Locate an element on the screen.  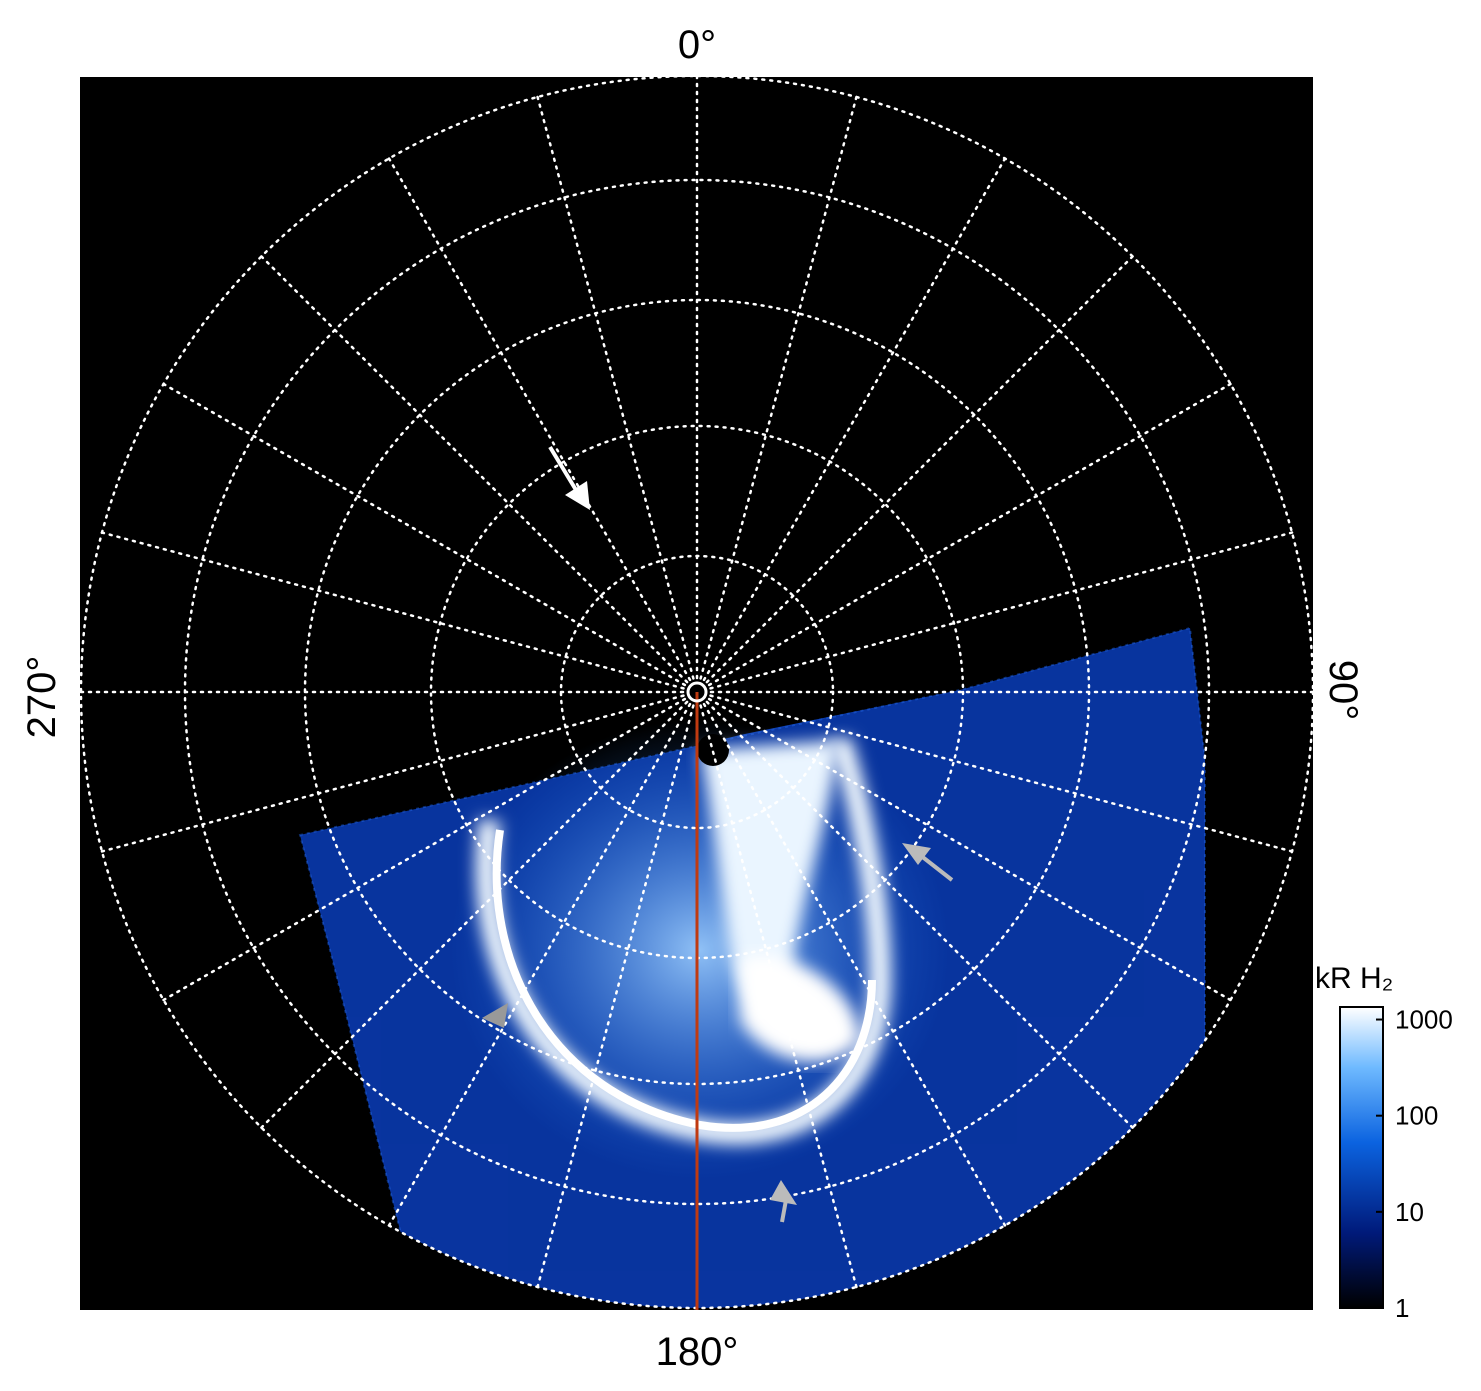
colorbar-tick-label: 100 is located at coordinates (1416, 1116).